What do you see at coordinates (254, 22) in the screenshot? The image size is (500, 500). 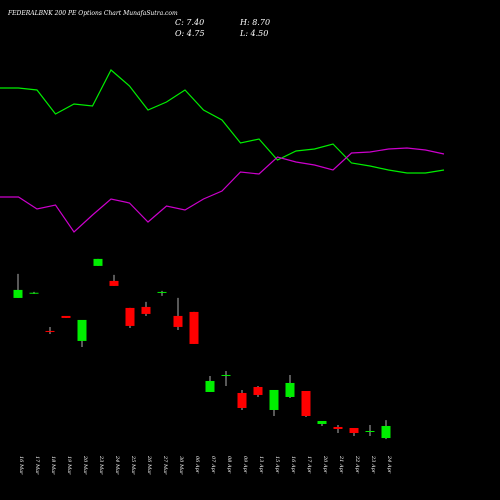 I see `high-info: H: 8.70` at bounding box center [254, 22].